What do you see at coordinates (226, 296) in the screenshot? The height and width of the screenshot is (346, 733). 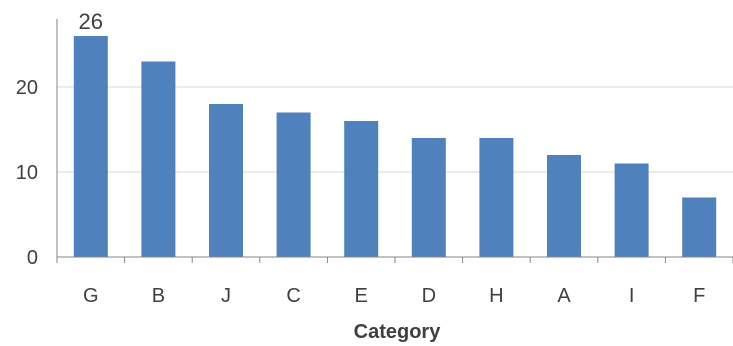 I see `x-tick-label-J: J` at bounding box center [226, 296].